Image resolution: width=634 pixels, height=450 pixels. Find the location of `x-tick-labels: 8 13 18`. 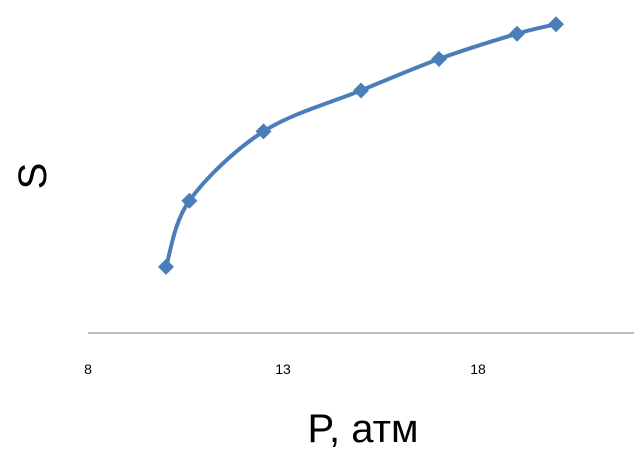

x-tick-labels: 8 13 18 is located at coordinates (285, 369).